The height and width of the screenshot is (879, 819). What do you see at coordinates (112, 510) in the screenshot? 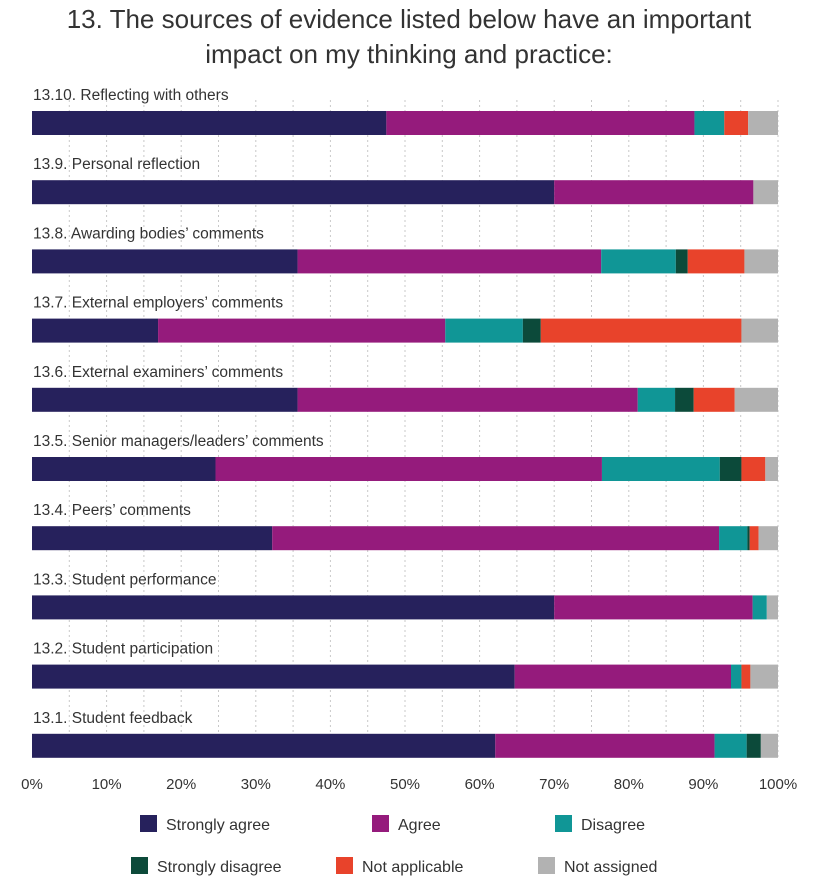
I see `category-label: 13.4. Peers’ comments` at bounding box center [112, 510].